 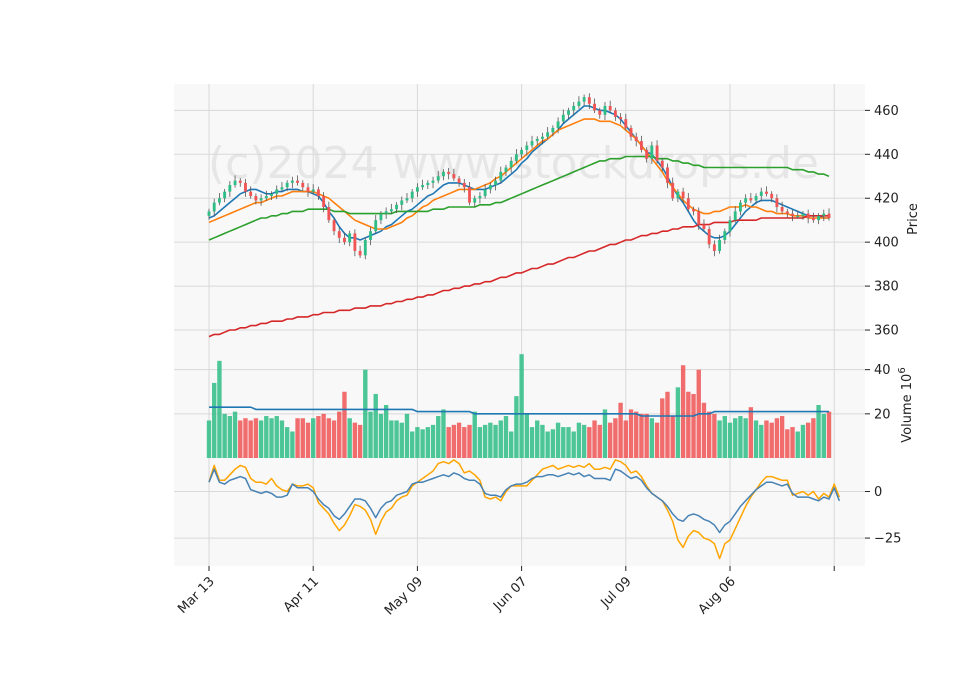 I want to click on volume-y-tick-label: 40, so click(x=882, y=370).